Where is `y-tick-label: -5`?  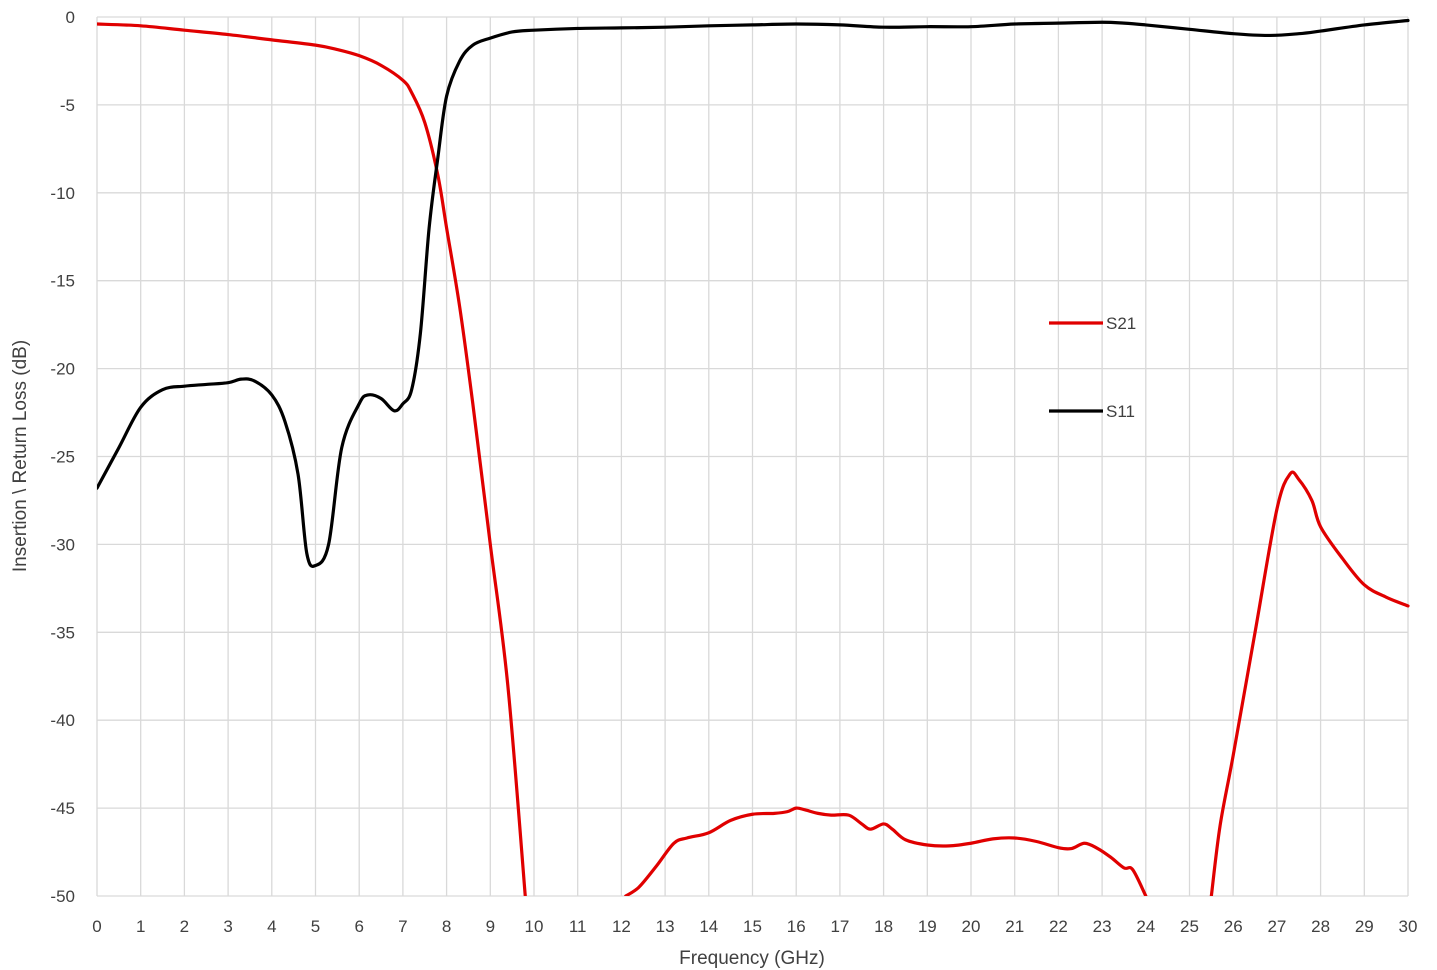
y-tick-label: -5 is located at coordinates (67, 105).